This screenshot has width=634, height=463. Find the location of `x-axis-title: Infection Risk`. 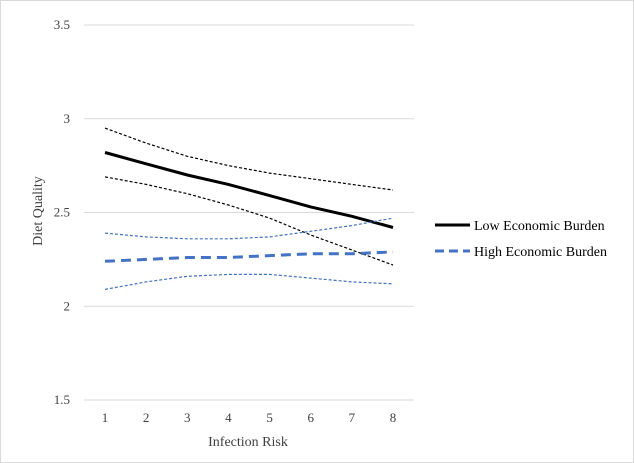

x-axis-title: Infection Risk is located at coordinates (248, 442).